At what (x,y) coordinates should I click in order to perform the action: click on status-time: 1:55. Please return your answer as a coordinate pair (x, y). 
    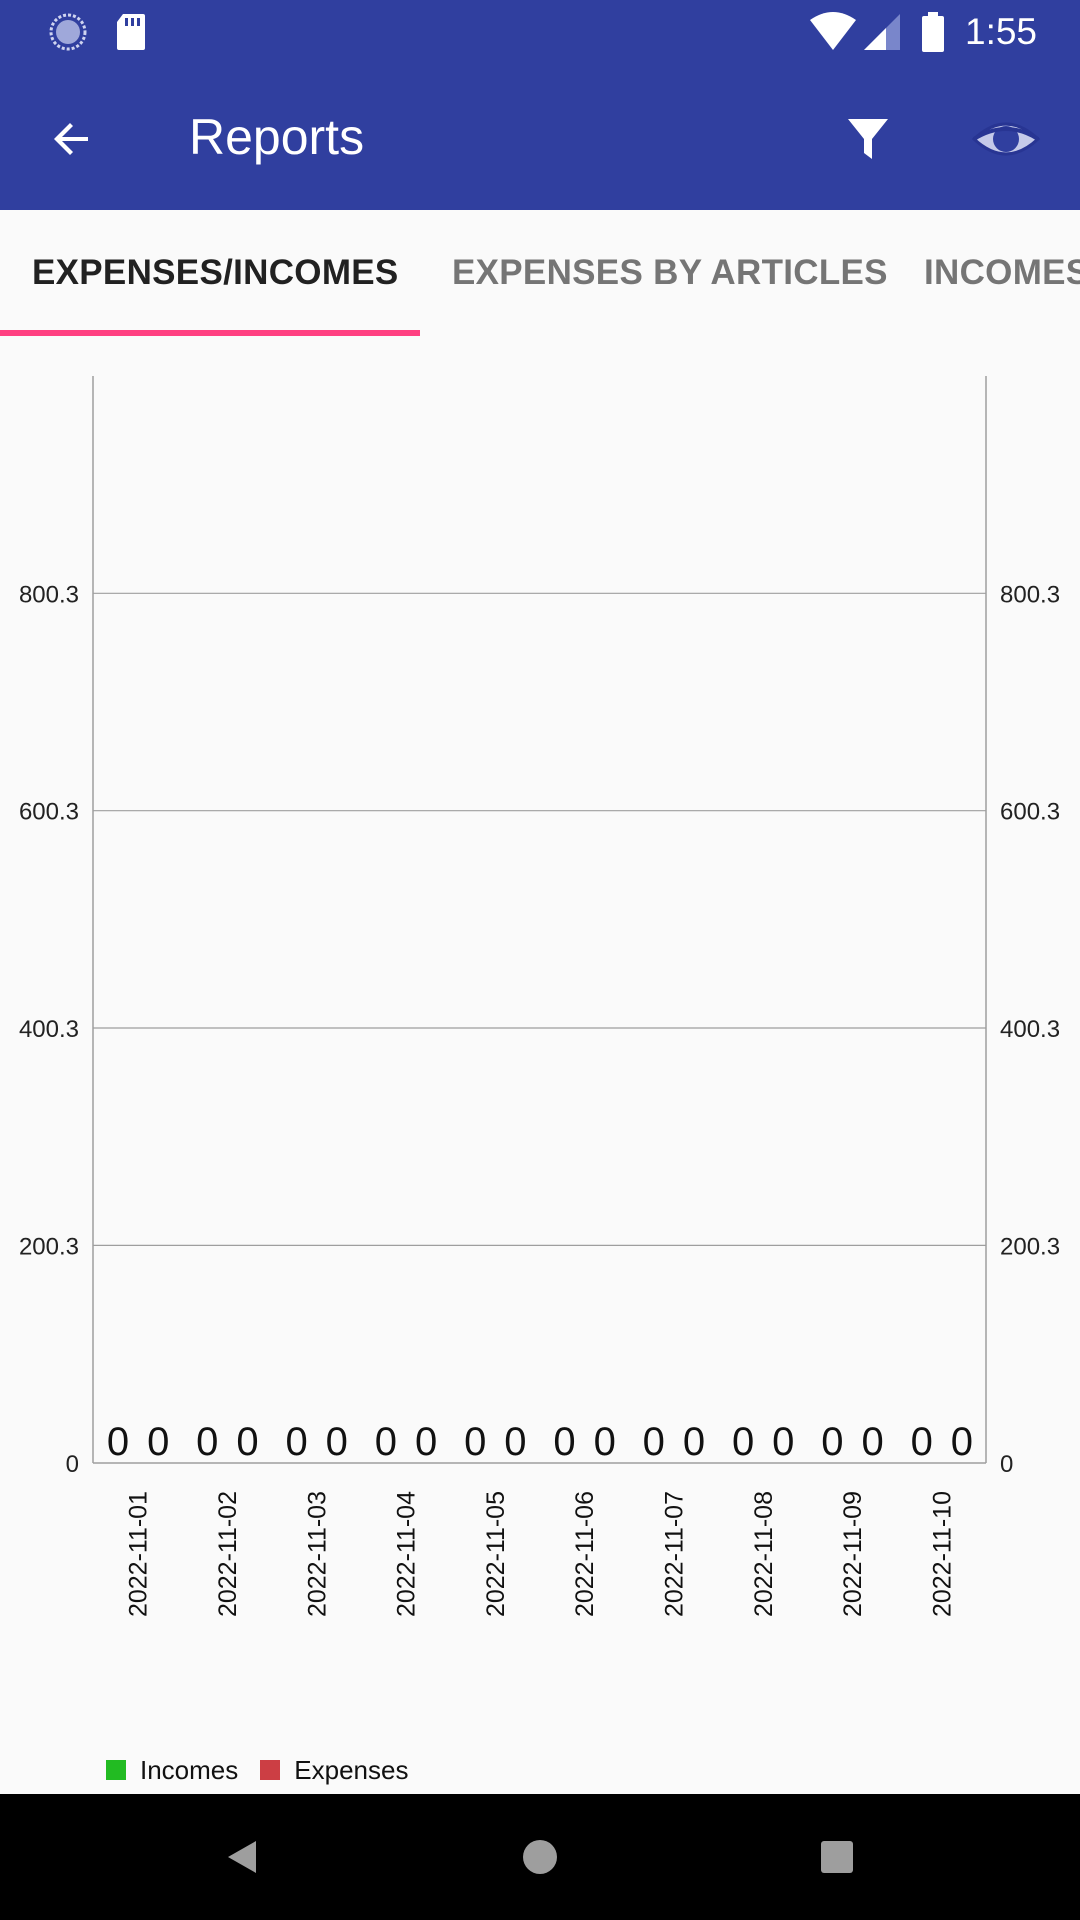
    Looking at the image, I should click on (1001, 31).